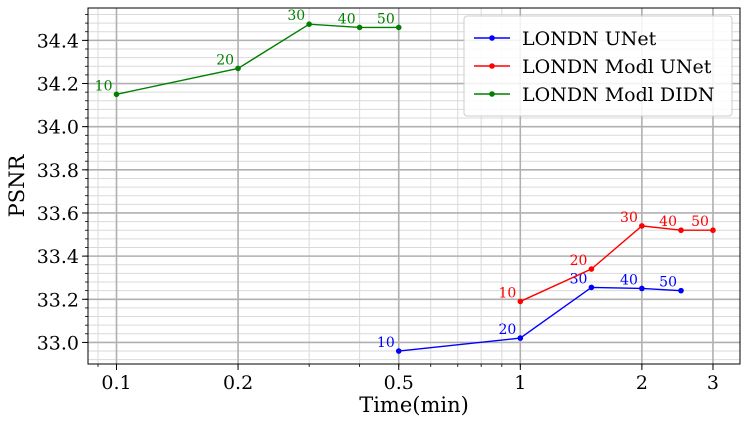  I want to click on y-tick-label: 33.6, so click(58, 214).